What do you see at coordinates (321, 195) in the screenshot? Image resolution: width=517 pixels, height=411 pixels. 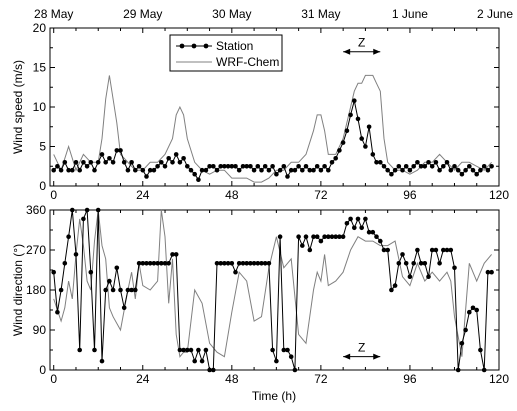 I see `wind-speed-x-tick-label: 72` at bounding box center [321, 195].